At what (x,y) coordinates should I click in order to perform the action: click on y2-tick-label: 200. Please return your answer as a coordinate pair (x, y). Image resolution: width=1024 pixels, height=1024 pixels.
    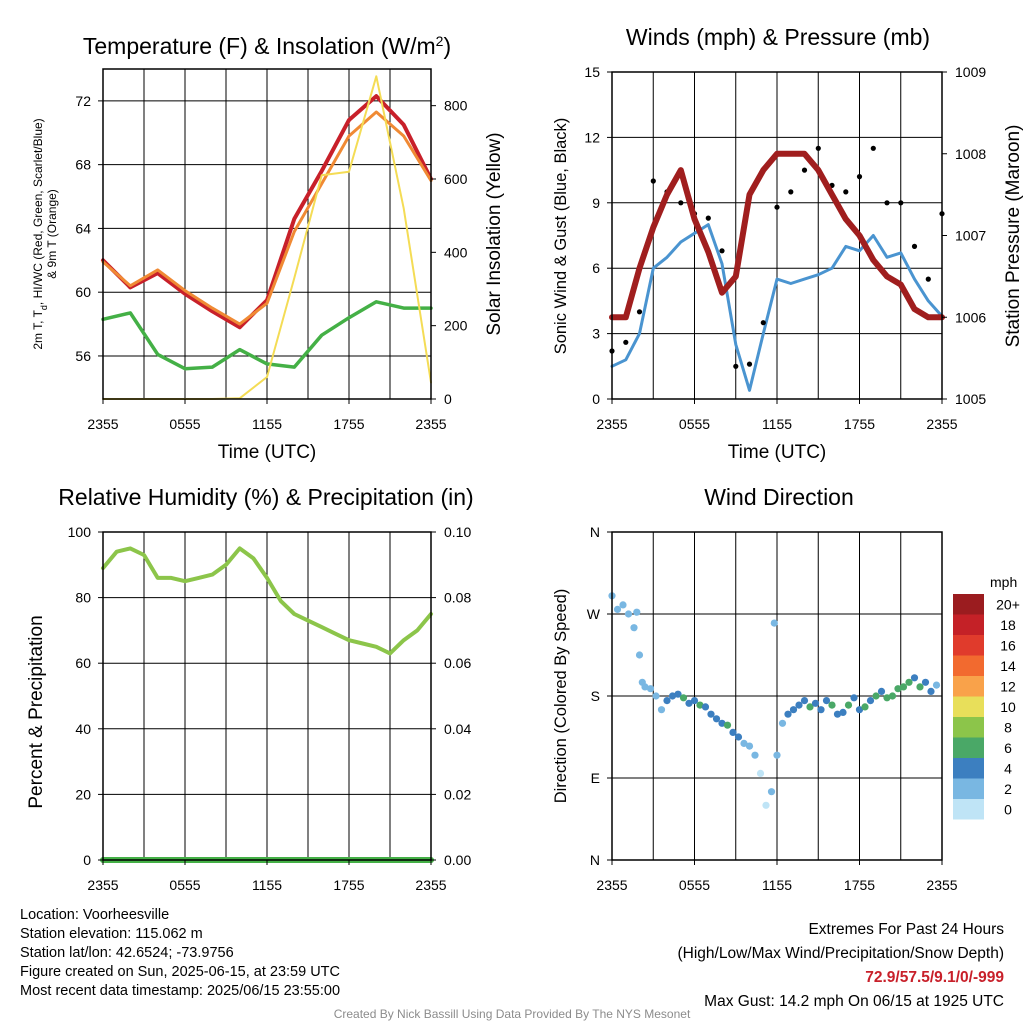
    Looking at the image, I should click on (456, 326).